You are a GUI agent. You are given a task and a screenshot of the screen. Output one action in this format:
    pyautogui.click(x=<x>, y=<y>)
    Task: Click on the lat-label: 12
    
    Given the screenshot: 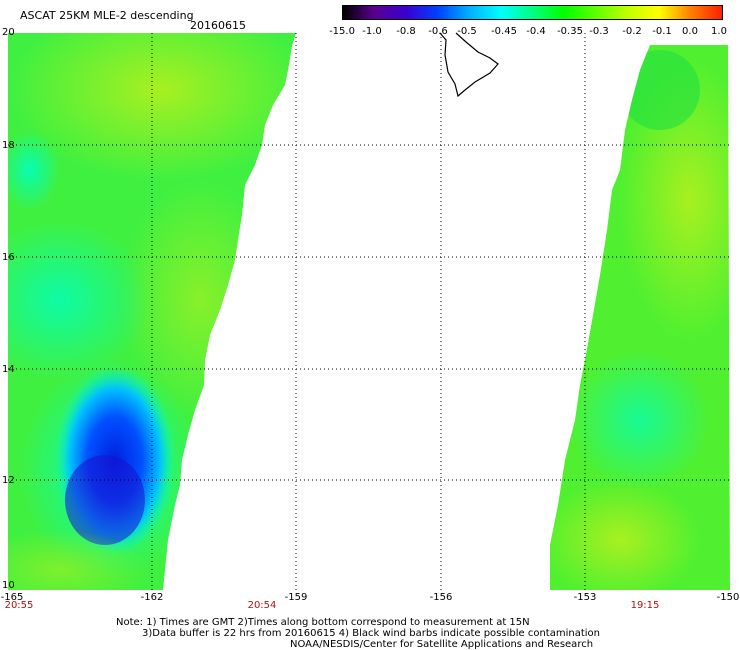 What is the action you would take?
    pyautogui.click(x=8, y=480)
    